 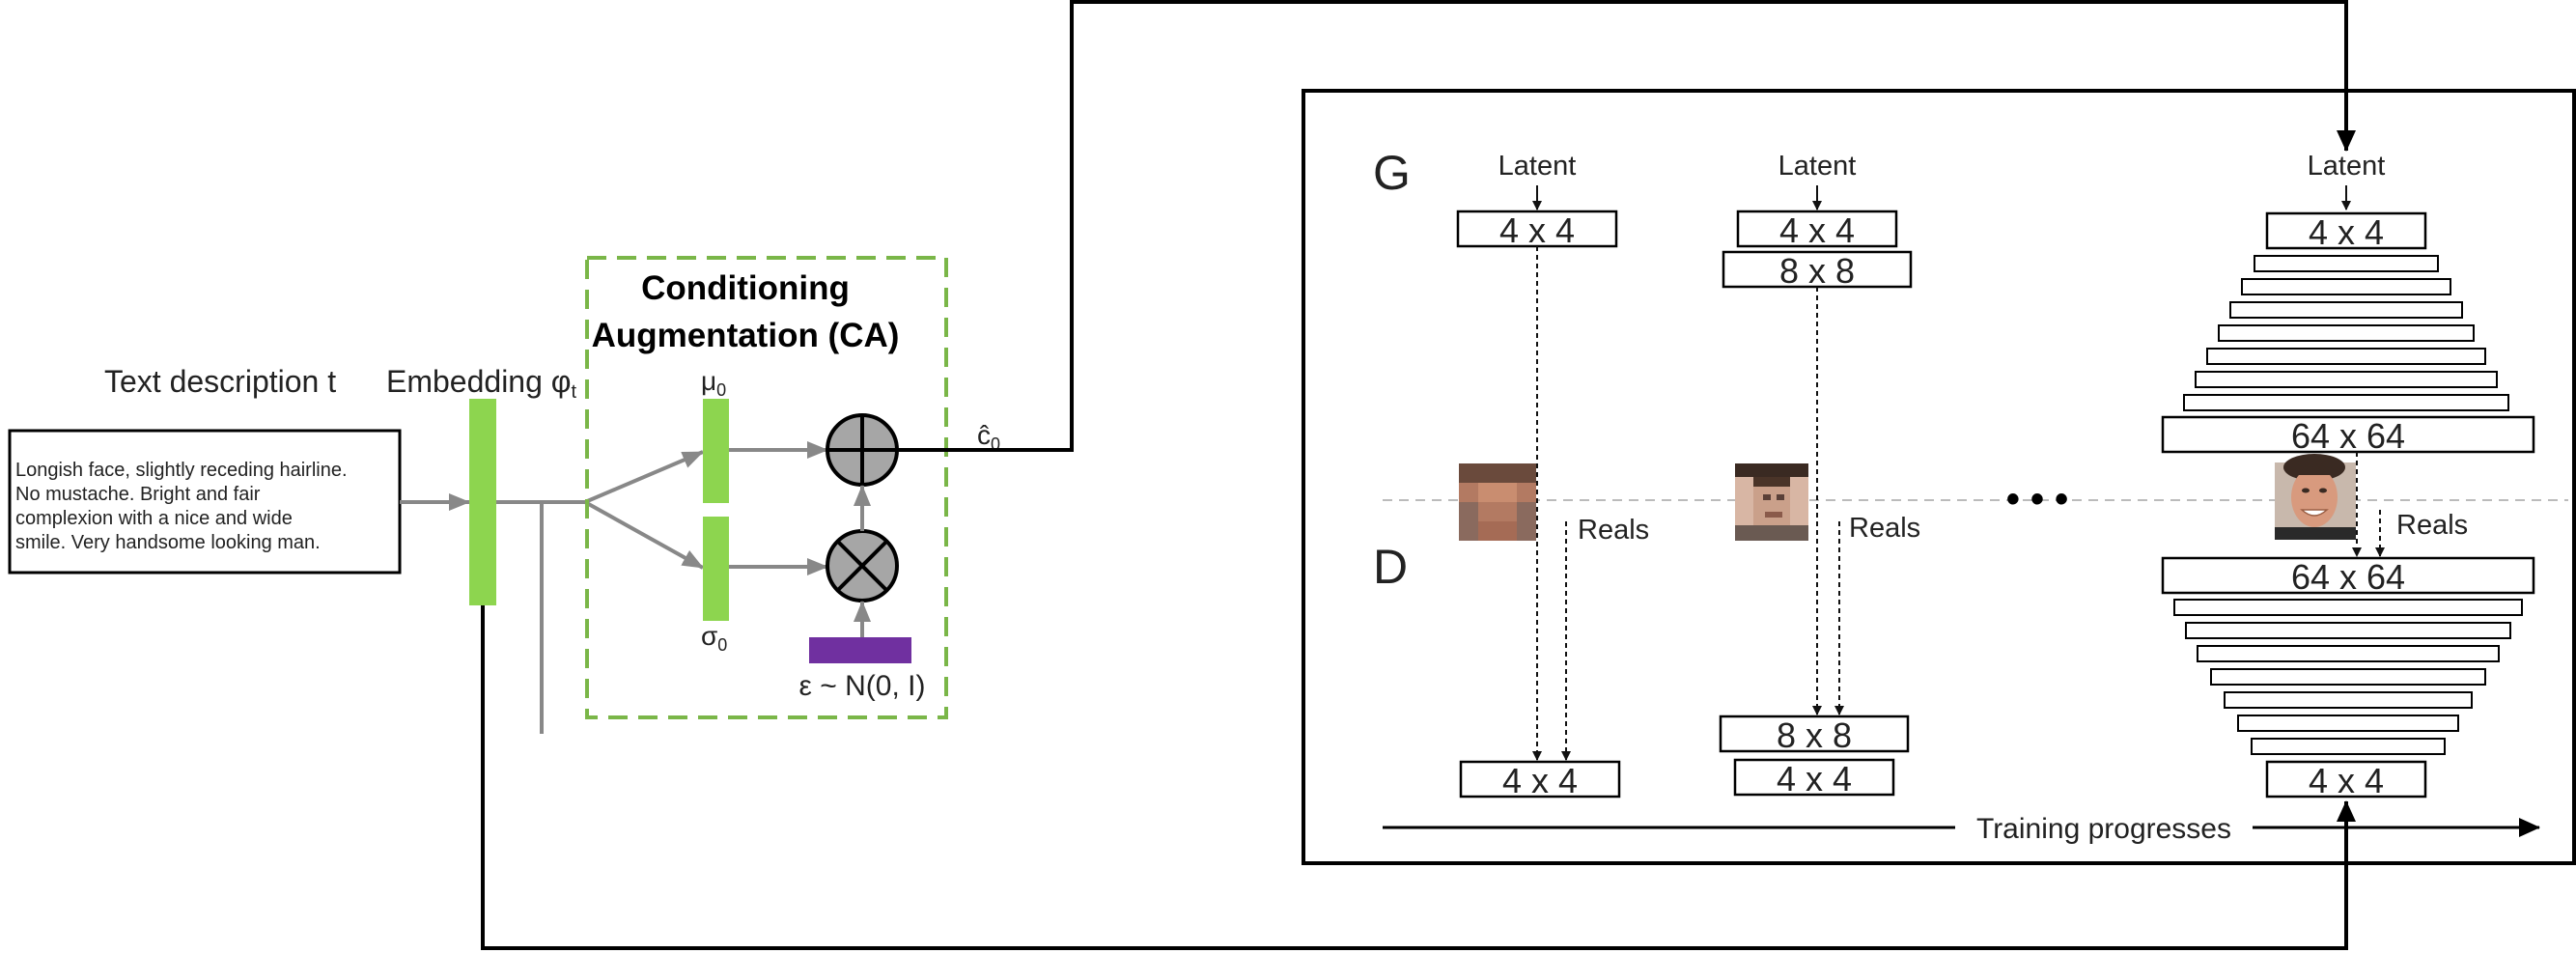 I want to click on training-progress-label: Training progresses, so click(x=2103, y=829).